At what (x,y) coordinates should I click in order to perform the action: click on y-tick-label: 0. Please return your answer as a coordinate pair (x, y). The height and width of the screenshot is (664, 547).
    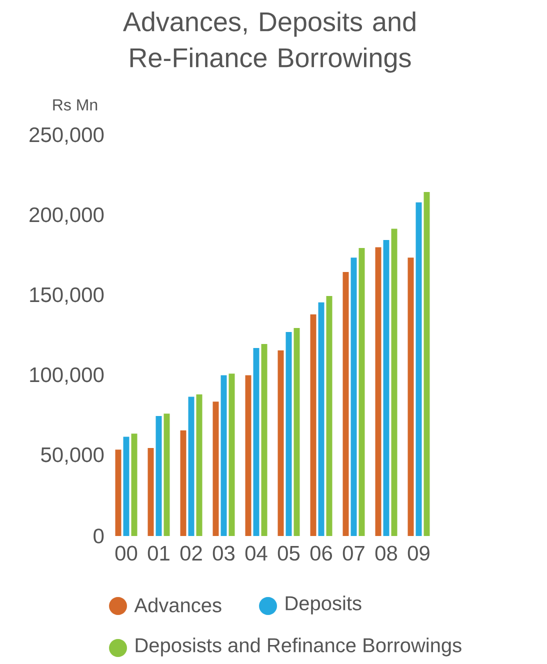
    Looking at the image, I should click on (99, 536).